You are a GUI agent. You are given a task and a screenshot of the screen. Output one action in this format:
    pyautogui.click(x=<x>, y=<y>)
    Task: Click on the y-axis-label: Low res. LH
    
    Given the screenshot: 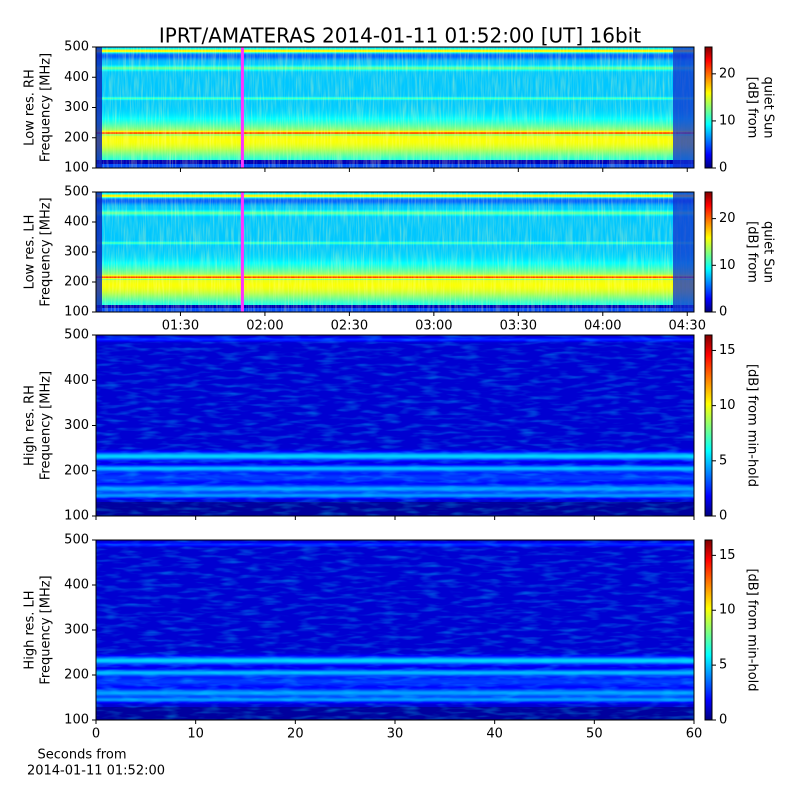 What is the action you would take?
    pyautogui.click(x=30, y=252)
    